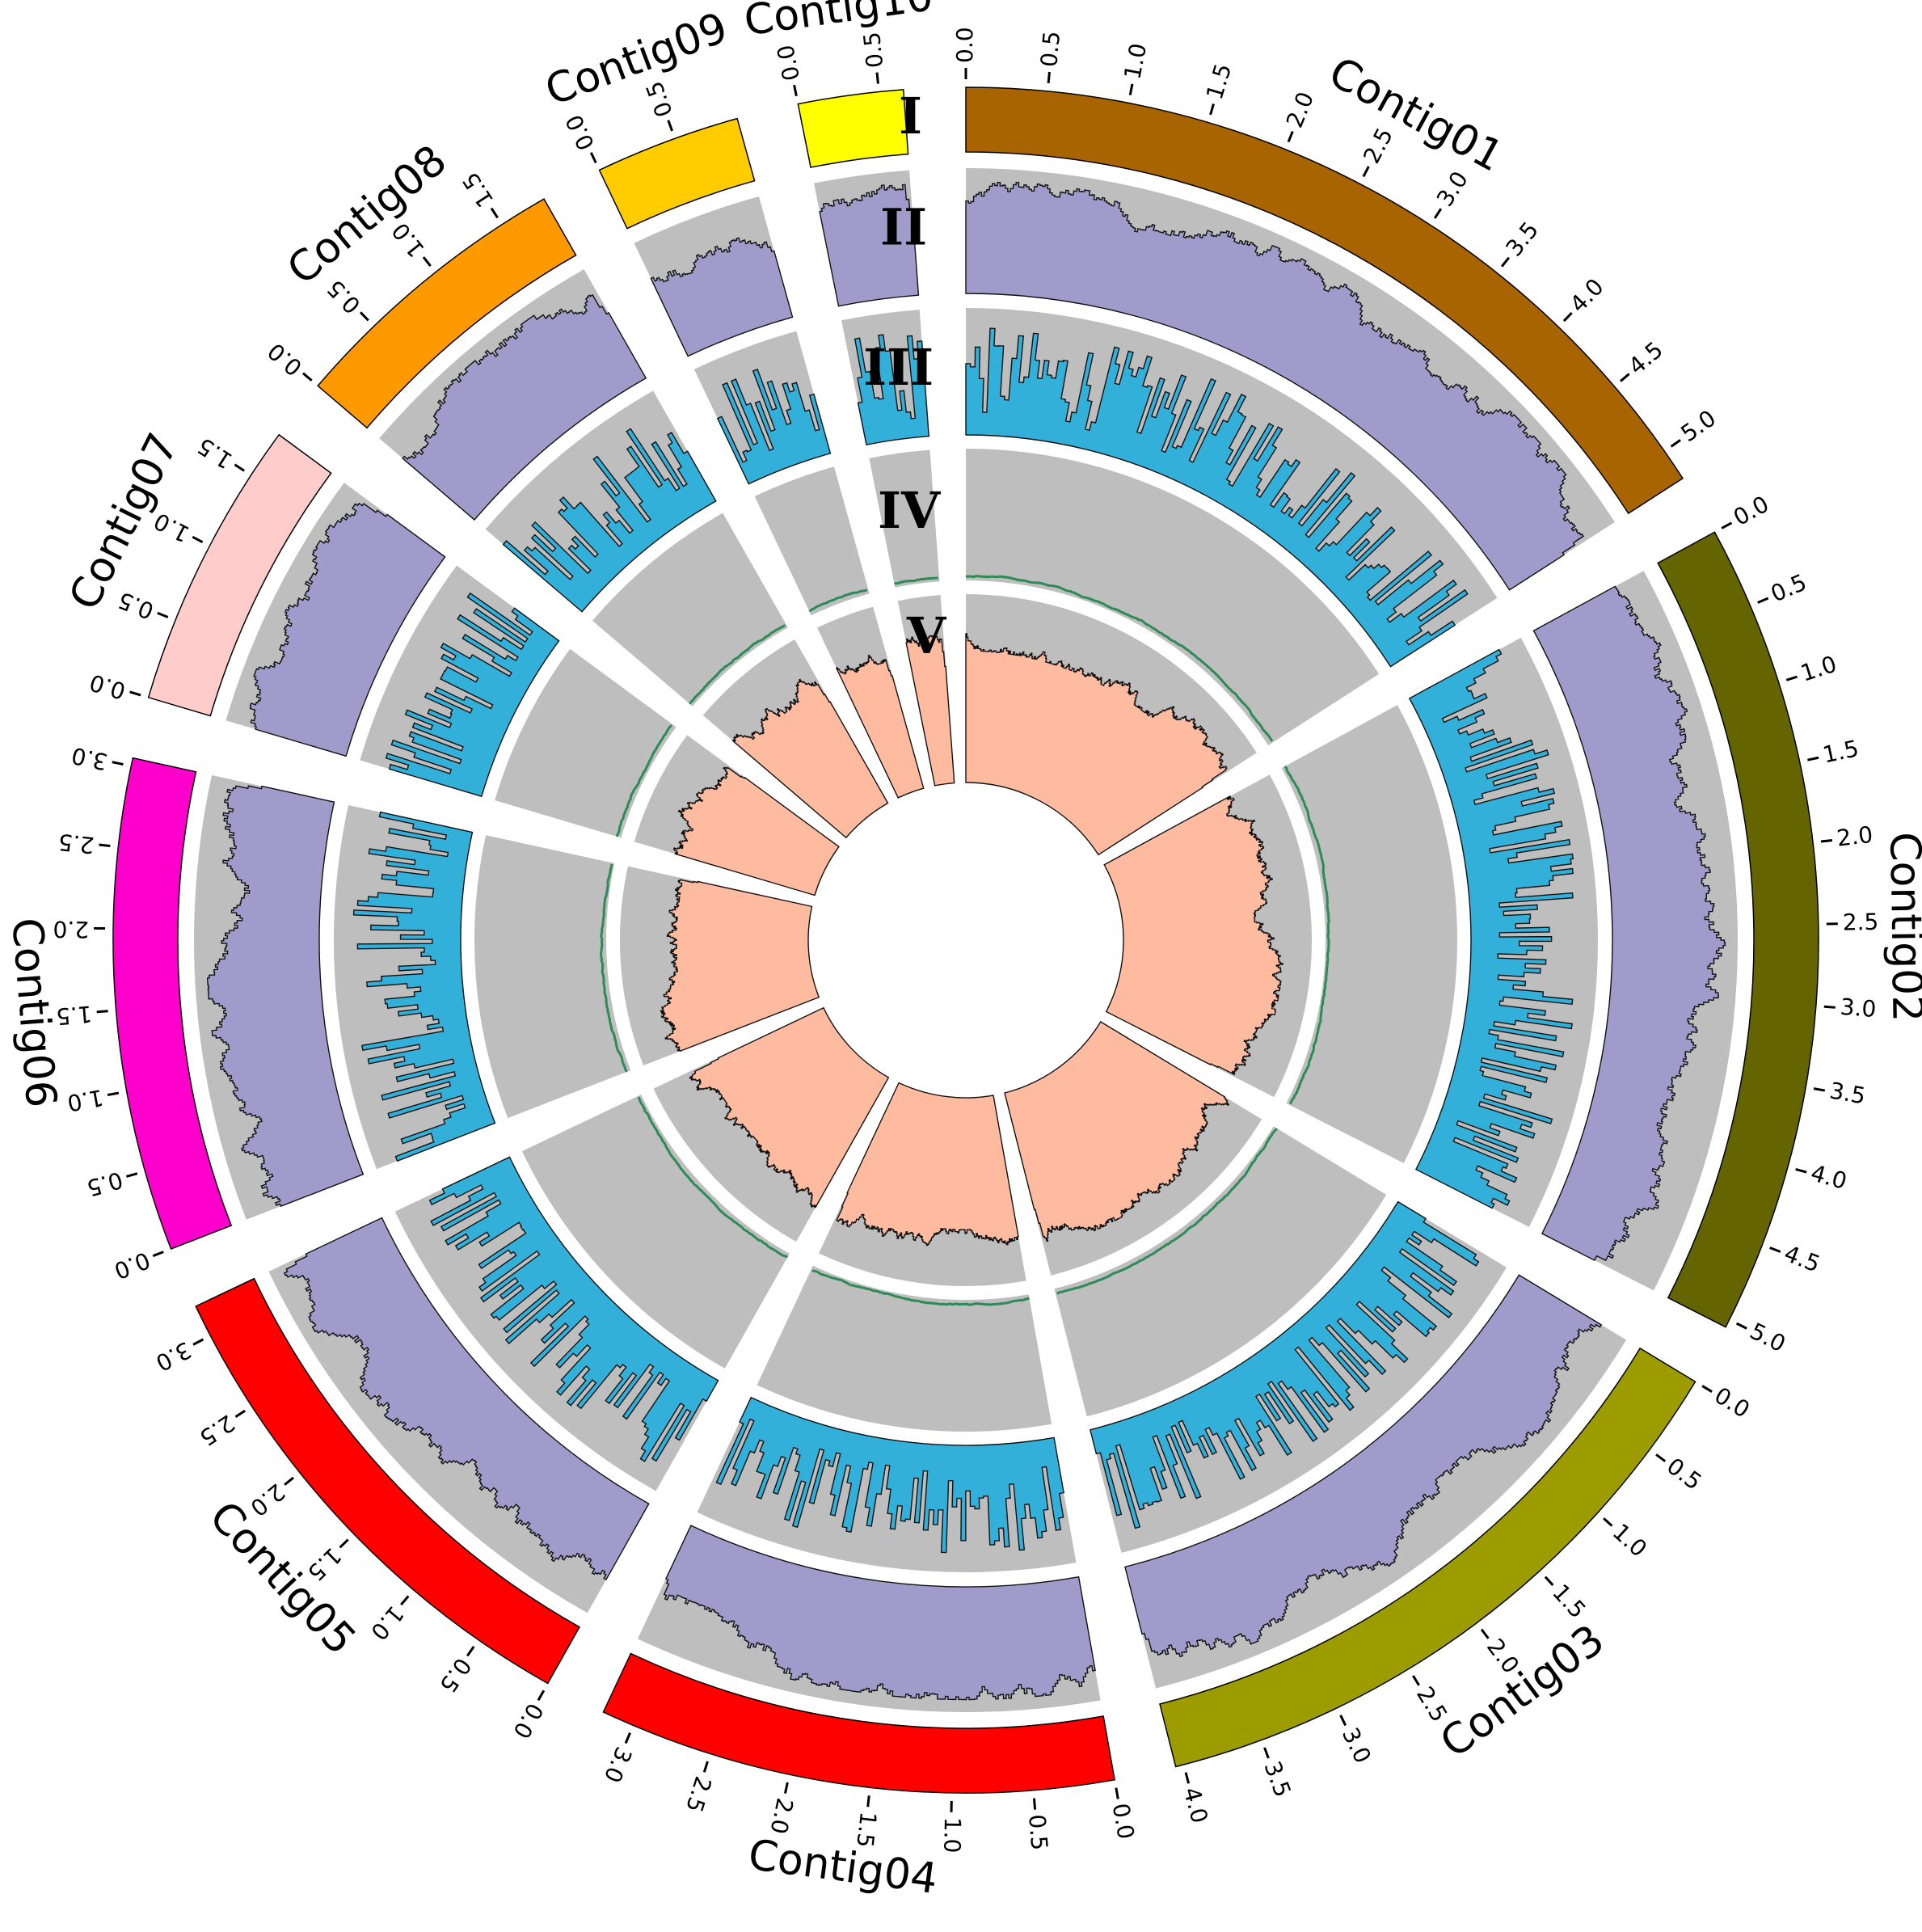 This screenshot has width=1922, height=1932. What do you see at coordinates (910, 116) in the screenshot?
I see `track-label-i: I` at bounding box center [910, 116].